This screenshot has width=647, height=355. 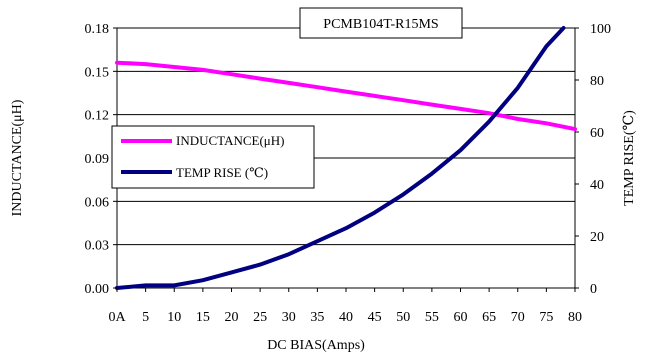 What do you see at coordinates (117, 317) in the screenshot?
I see `x-tick-label: 0A` at bounding box center [117, 317].